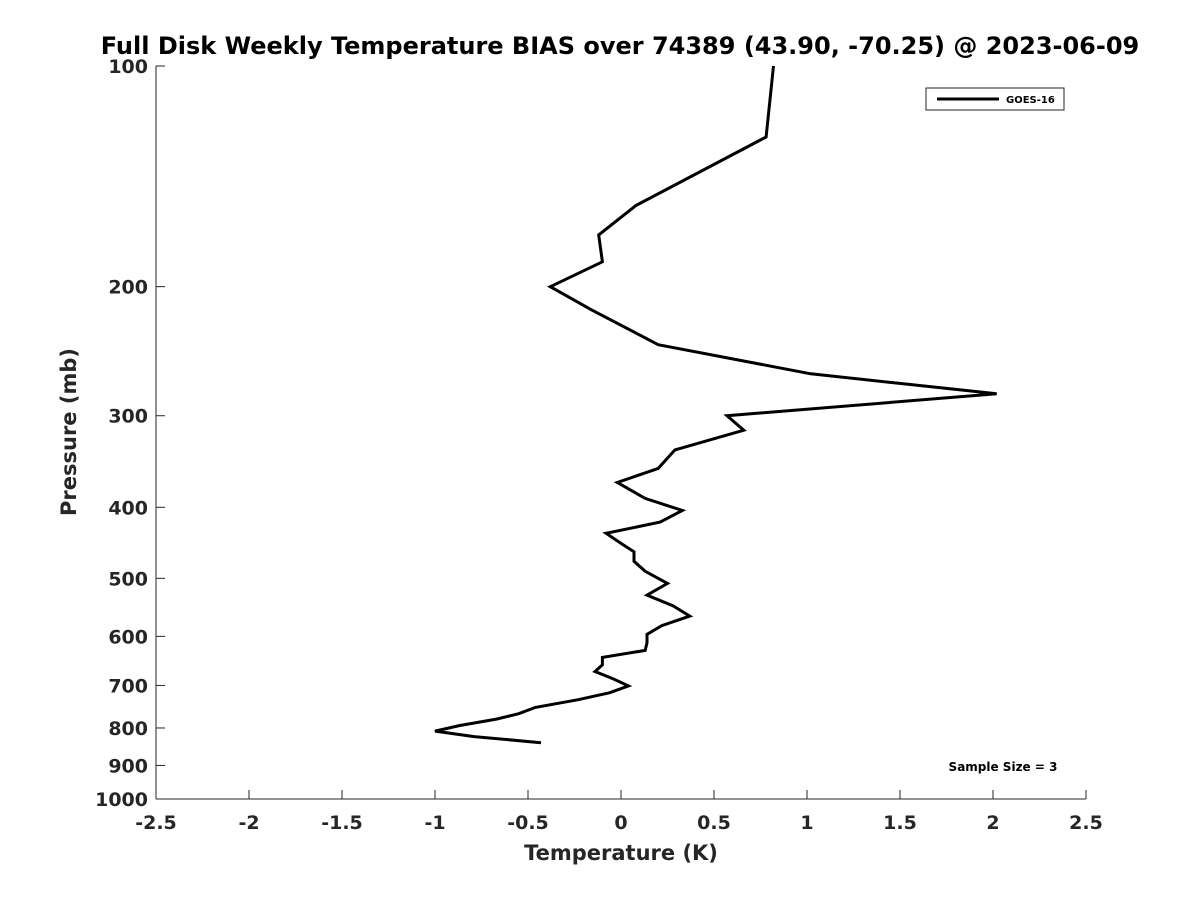 This screenshot has height=900, width=1200. I want to click on y-tick-label: 100, so click(128, 67).